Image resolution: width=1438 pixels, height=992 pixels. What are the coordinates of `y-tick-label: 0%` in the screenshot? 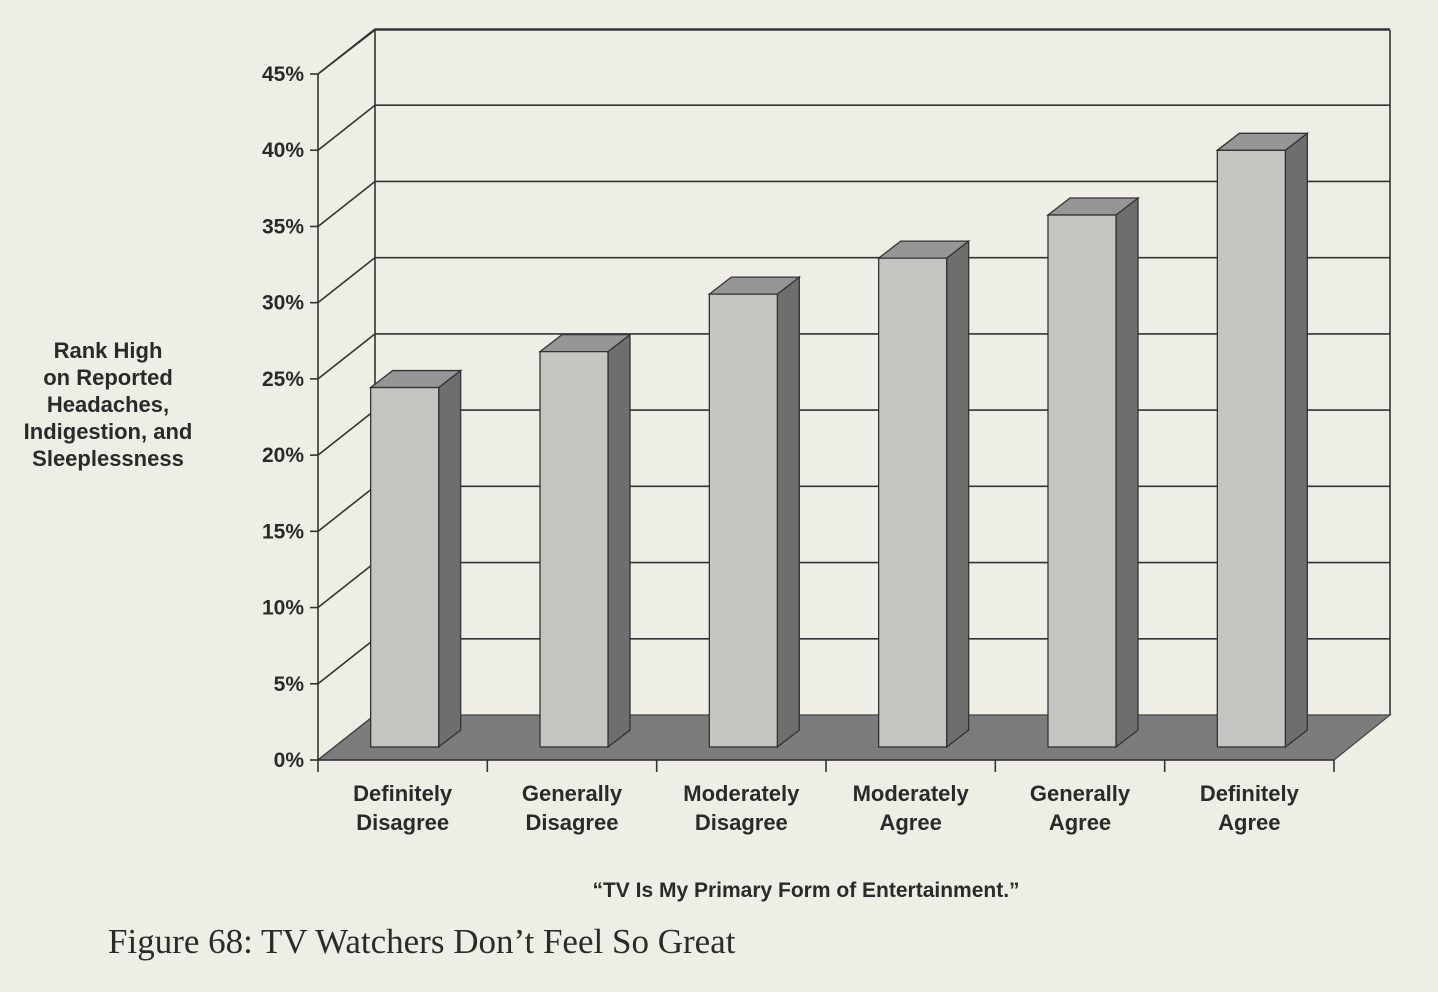 It's located at (289, 760).